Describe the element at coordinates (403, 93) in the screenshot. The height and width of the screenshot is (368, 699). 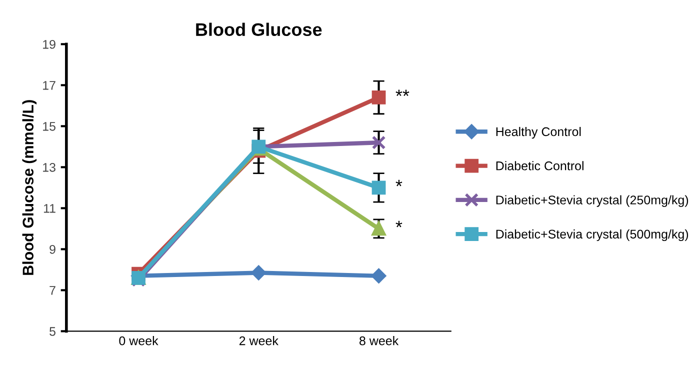
I see `annotation: **` at that location.